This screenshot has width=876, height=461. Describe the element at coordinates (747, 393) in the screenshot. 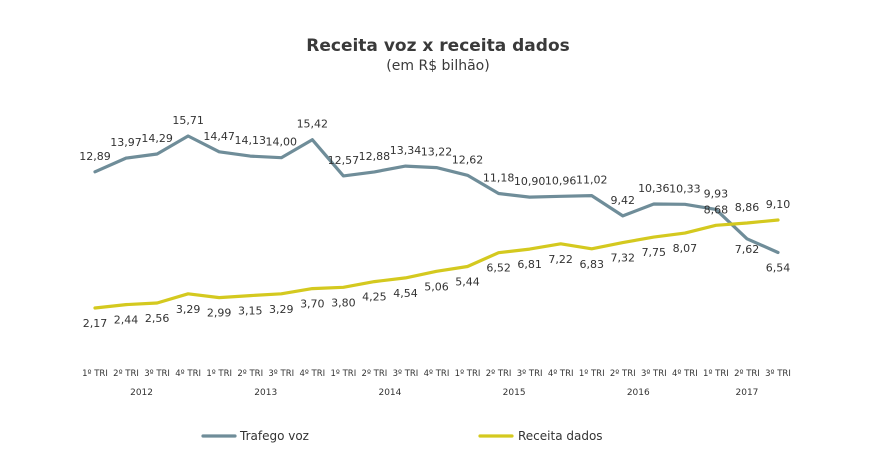

I see `x-year-label: 2017` at that location.